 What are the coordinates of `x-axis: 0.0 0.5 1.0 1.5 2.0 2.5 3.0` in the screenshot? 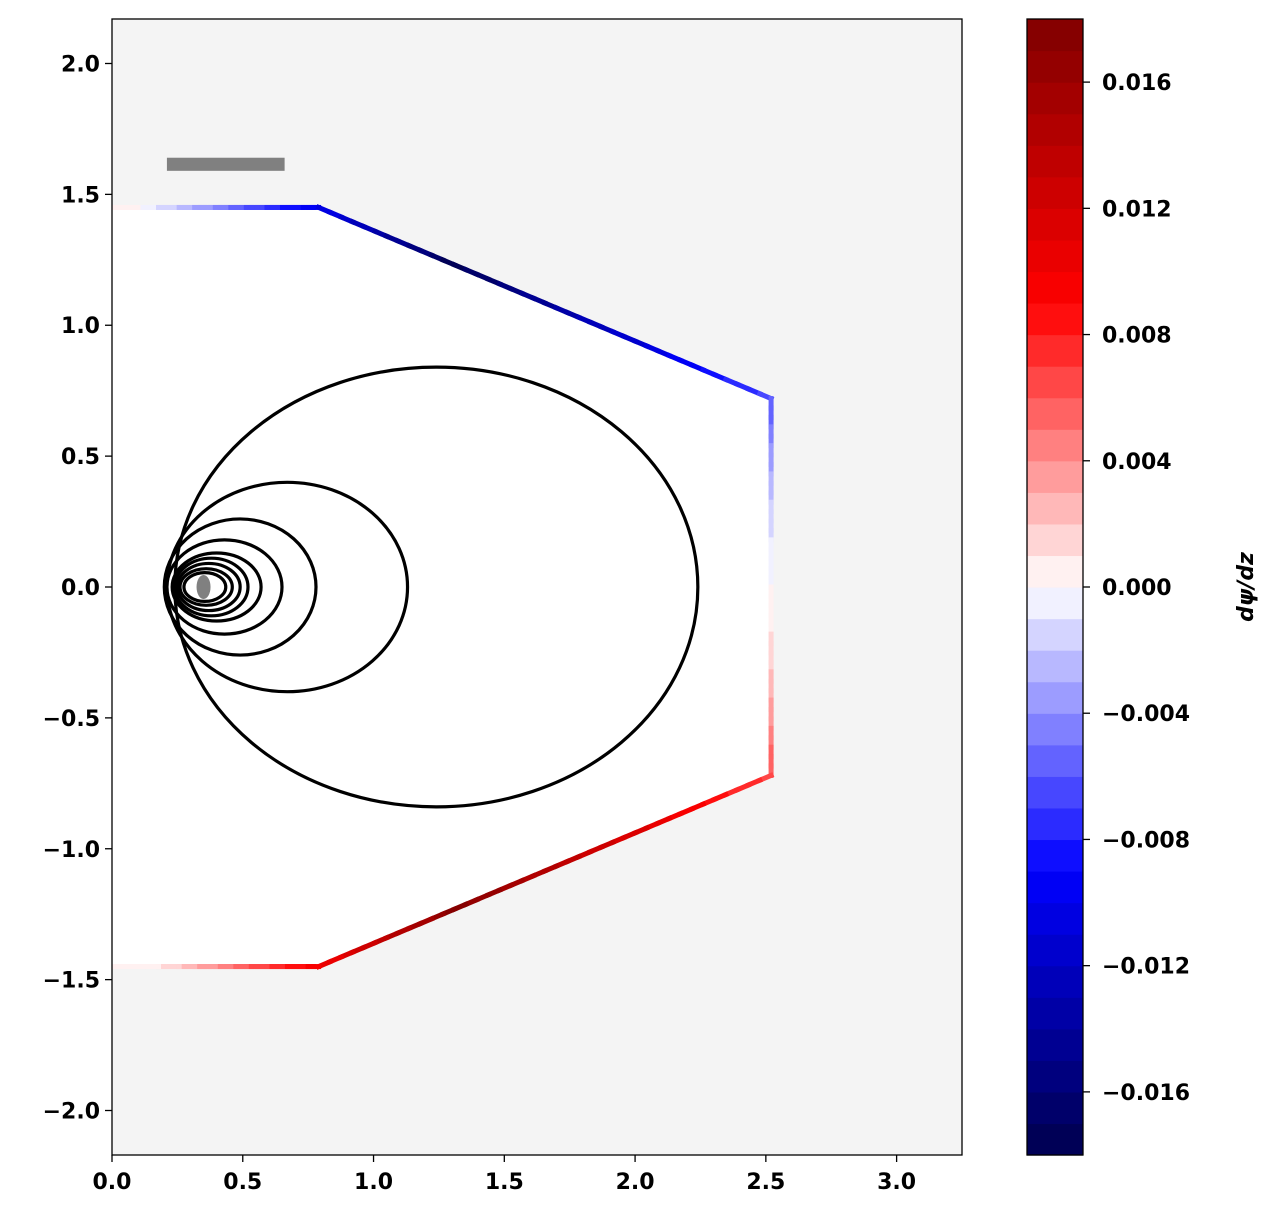 It's located at (504, 1175).